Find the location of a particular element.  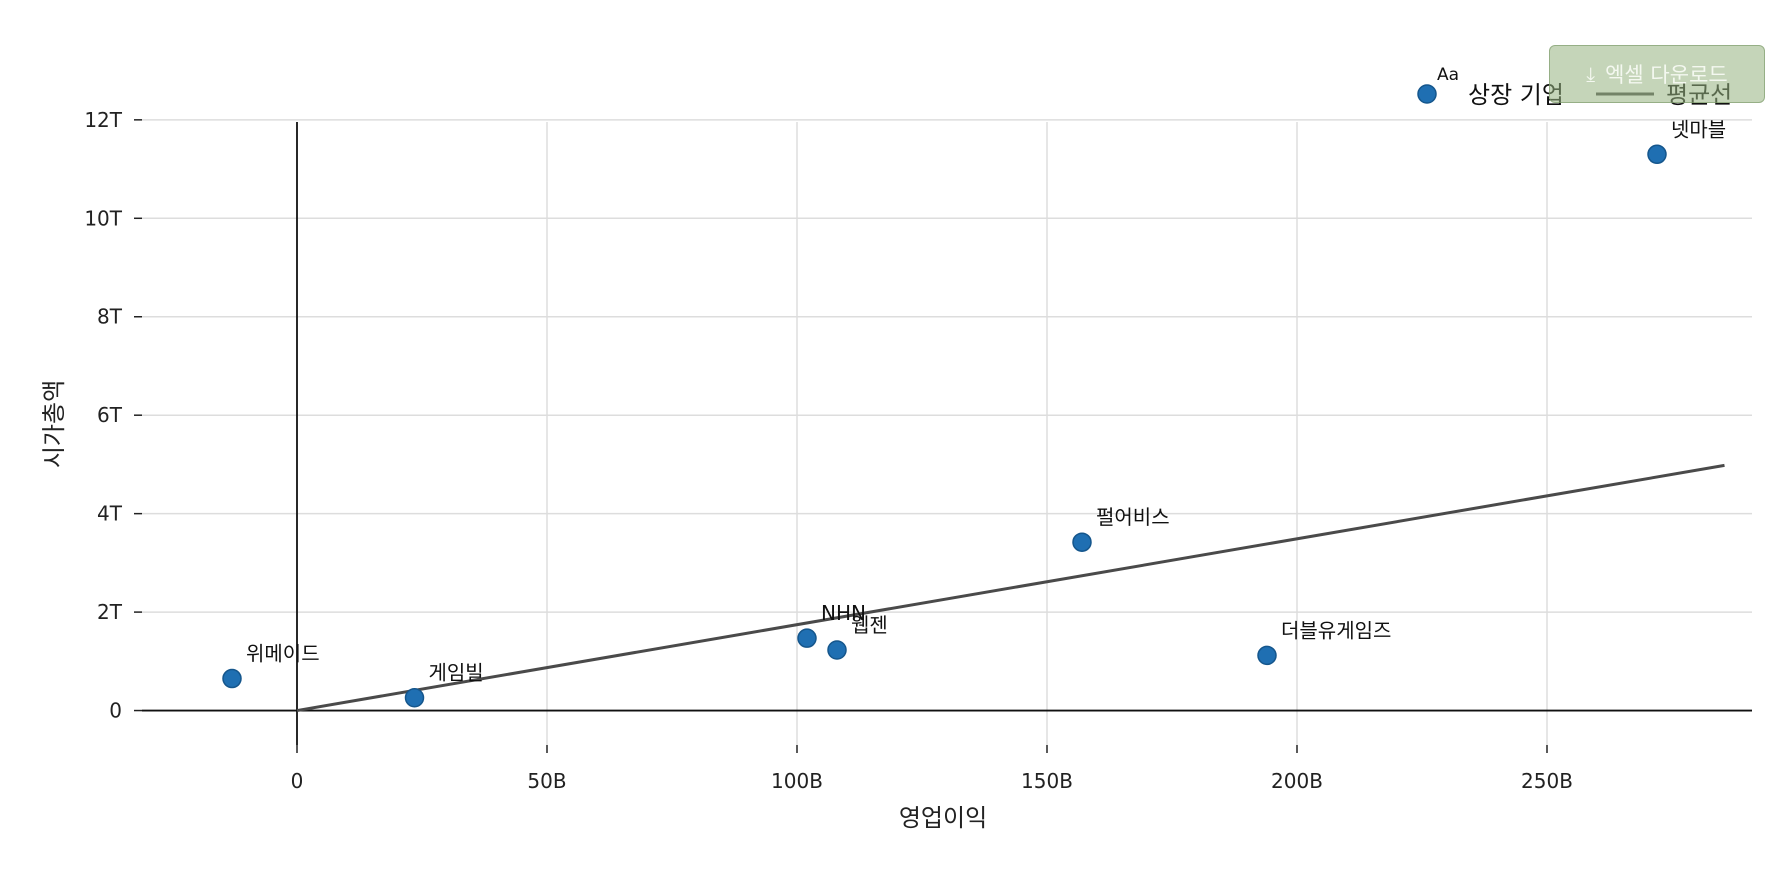

data-point-label: NHN is located at coordinates (843, 613).